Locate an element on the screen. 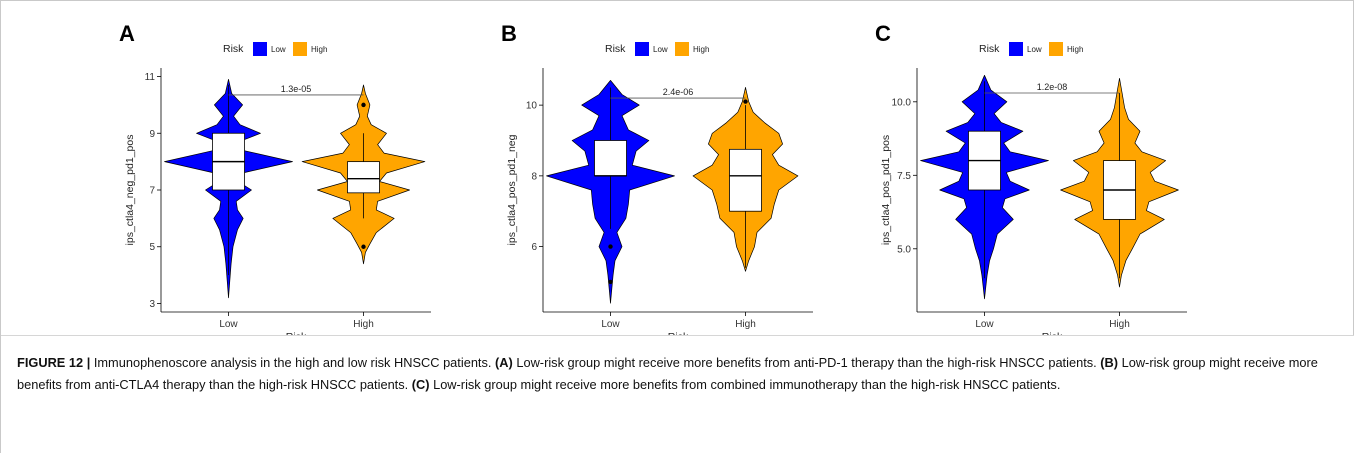  pvalue-label: 2.4e-06 is located at coordinates (678, 92).